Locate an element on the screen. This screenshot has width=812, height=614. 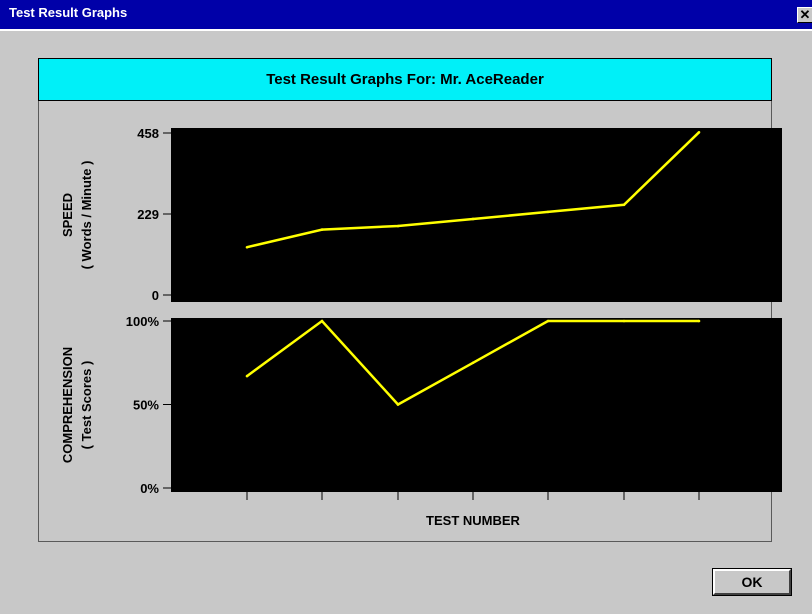
y-axis-title: COMPREHENSION is located at coordinates (67, 405).